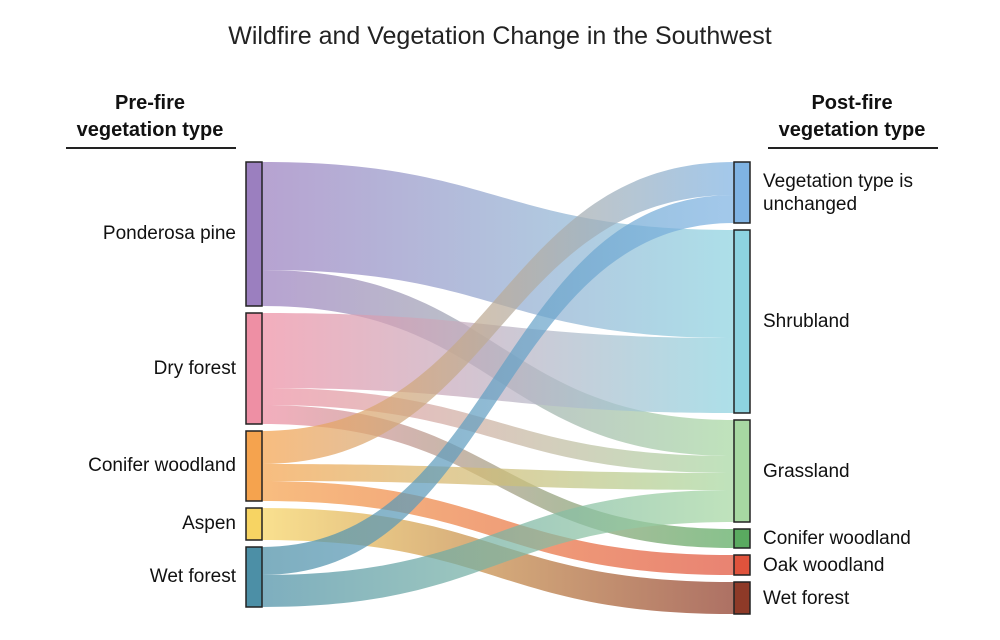 The height and width of the screenshot is (640, 1000). Describe the element at coordinates (162, 465) in the screenshot. I see `source-label-conifer: Conifer woodland` at that location.